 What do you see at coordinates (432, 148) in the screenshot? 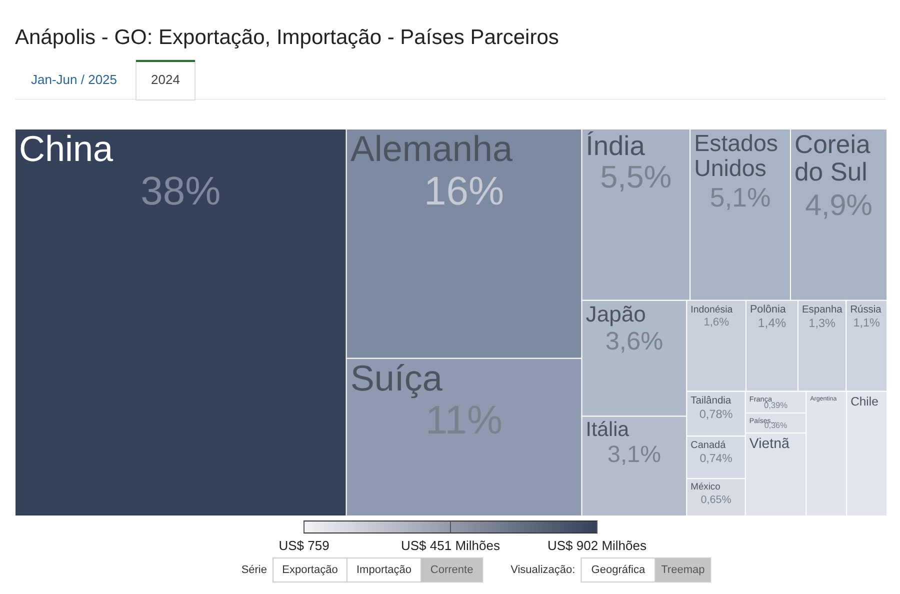
I see `category-label: Alemanha` at bounding box center [432, 148].